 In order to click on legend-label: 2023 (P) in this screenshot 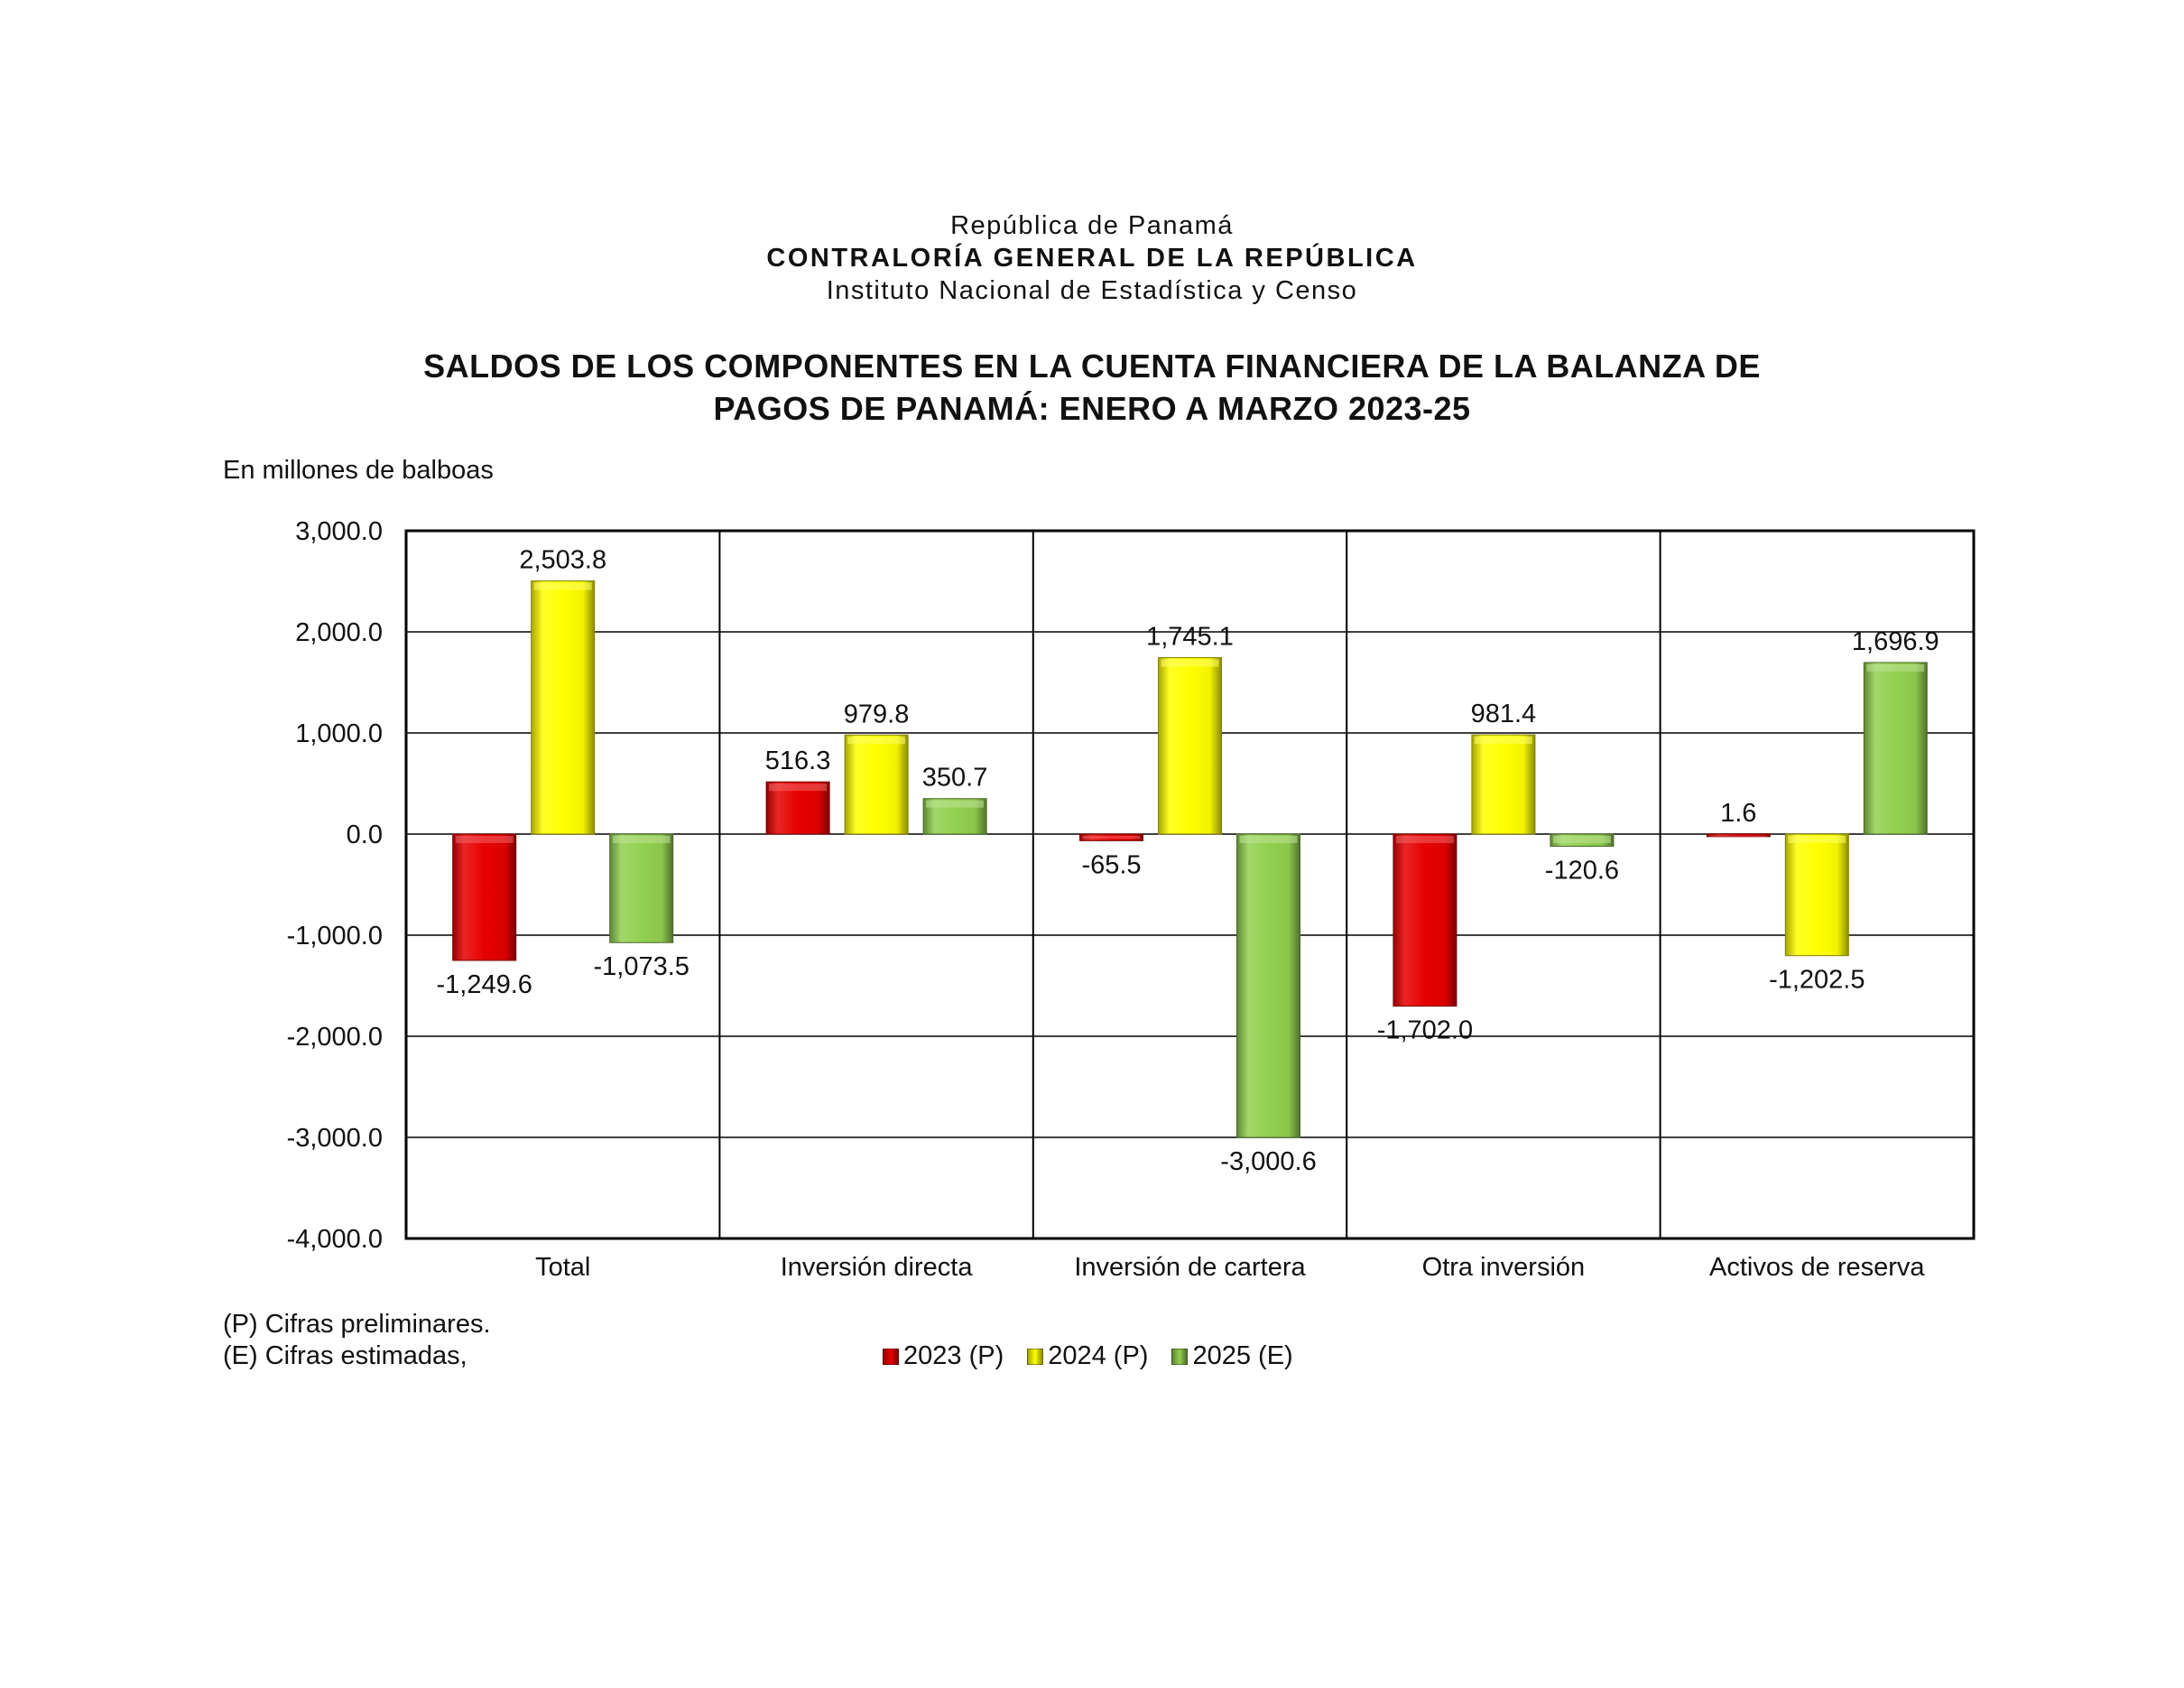, I will do `click(953, 1356)`.